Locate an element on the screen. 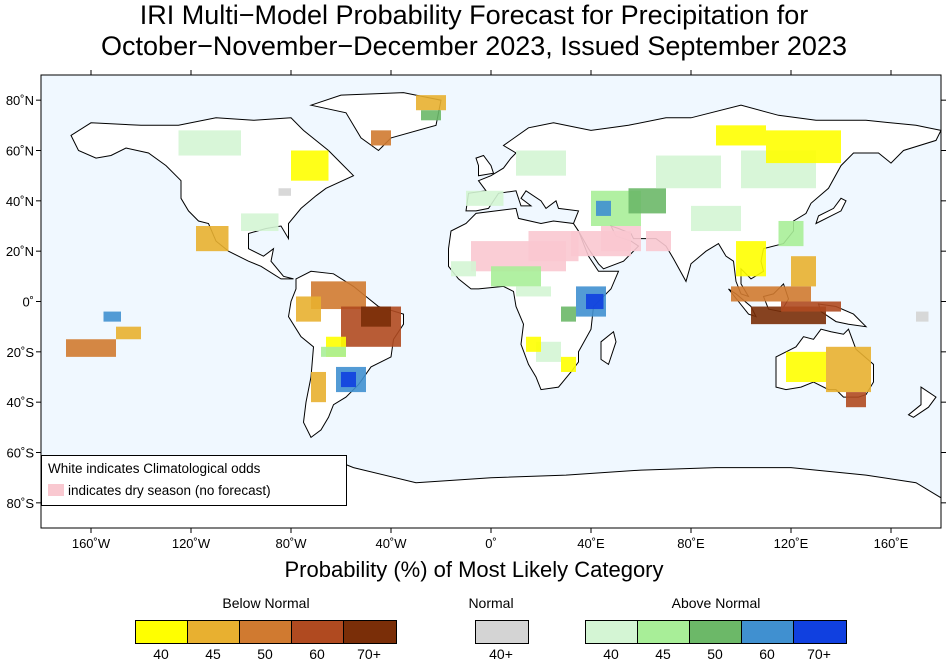 This screenshot has width=948, height=662. below-normal-label: Below Normal is located at coordinates (266, 603).